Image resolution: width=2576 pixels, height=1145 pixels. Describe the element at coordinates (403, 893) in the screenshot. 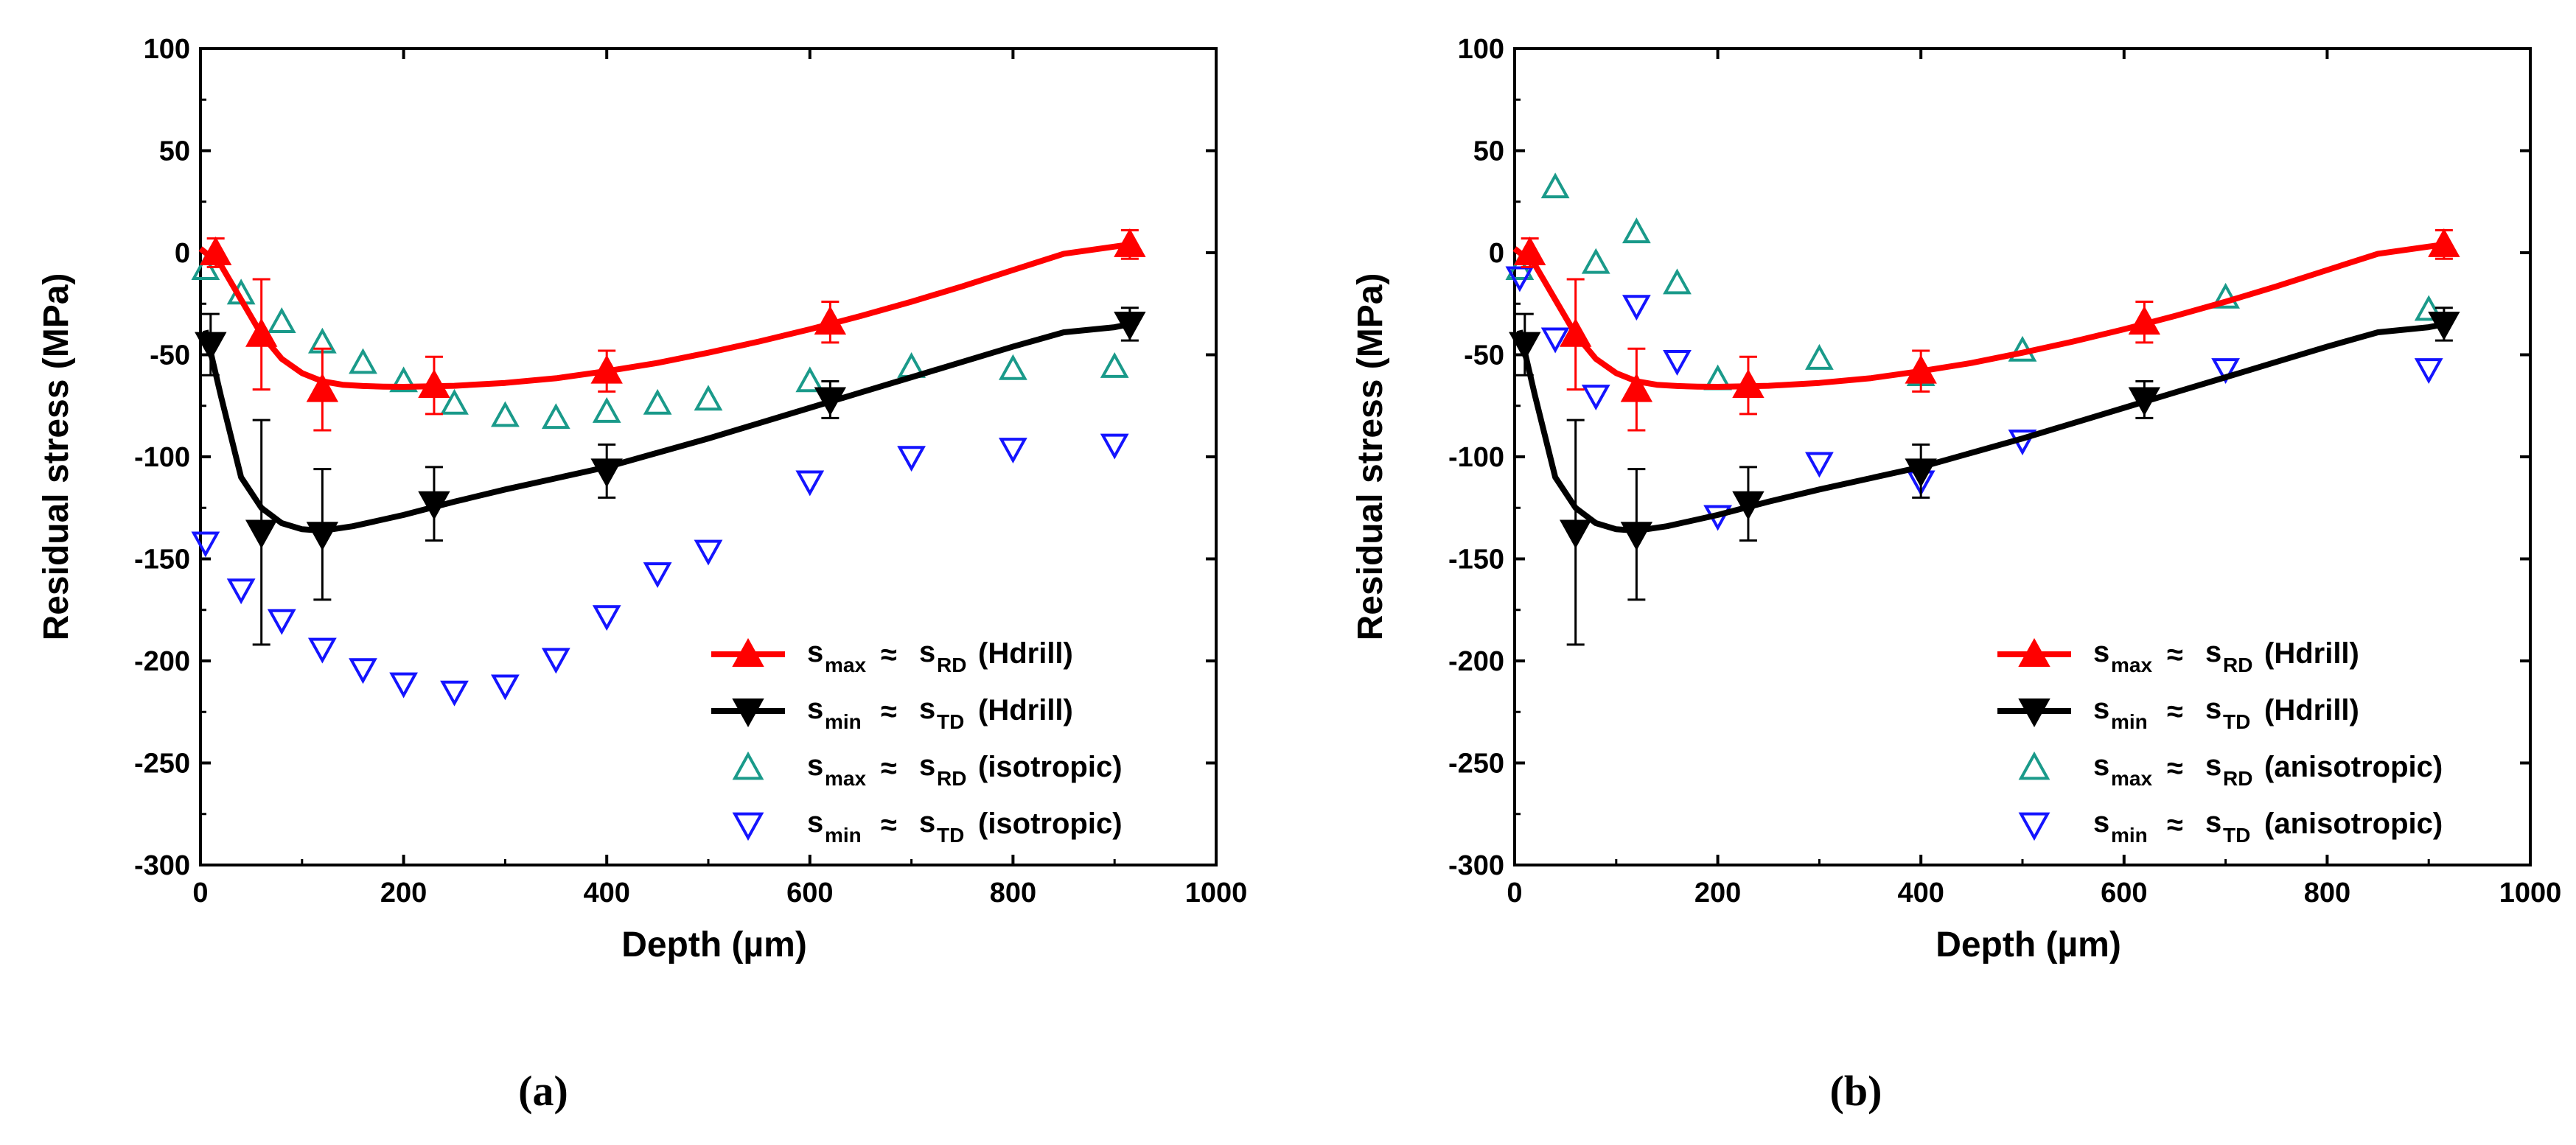

I see `x-tick-label: 200` at that location.